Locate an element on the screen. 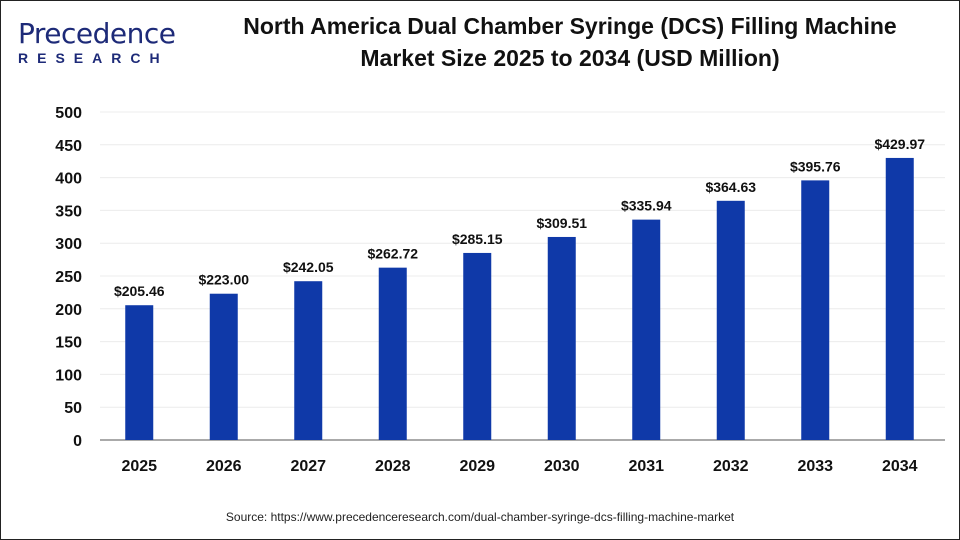 The image size is (960, 540). y-tick-label: 100 is located at coordinates (68, 375).